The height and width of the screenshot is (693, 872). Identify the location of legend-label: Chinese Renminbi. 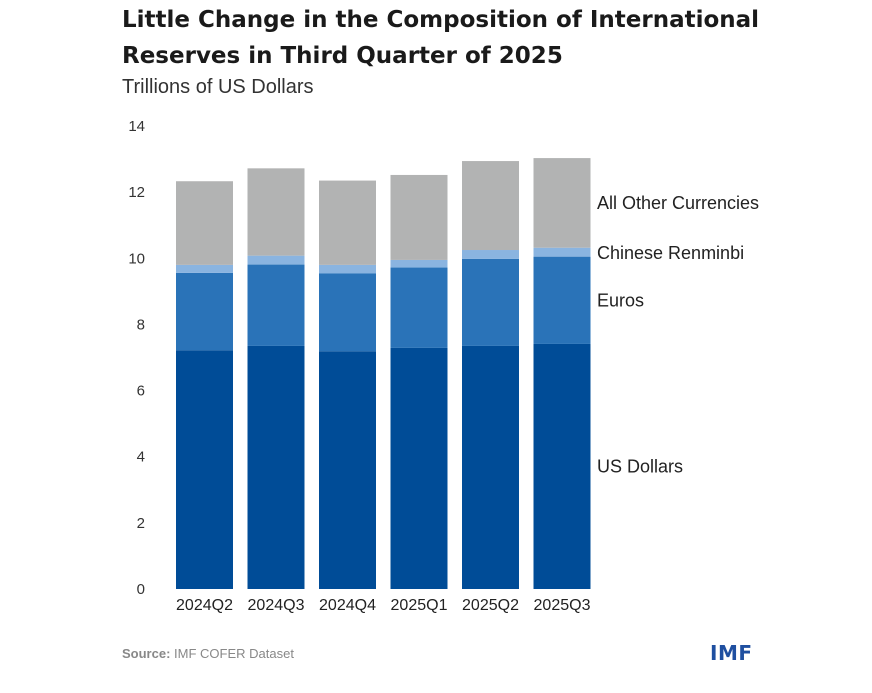
(670, 253).